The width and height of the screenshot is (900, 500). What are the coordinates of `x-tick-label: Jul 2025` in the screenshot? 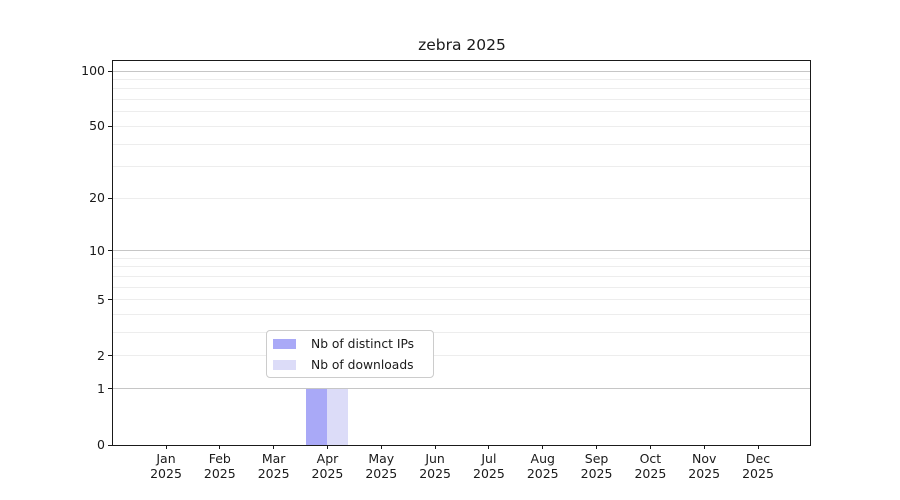 It's located at (489, 466).